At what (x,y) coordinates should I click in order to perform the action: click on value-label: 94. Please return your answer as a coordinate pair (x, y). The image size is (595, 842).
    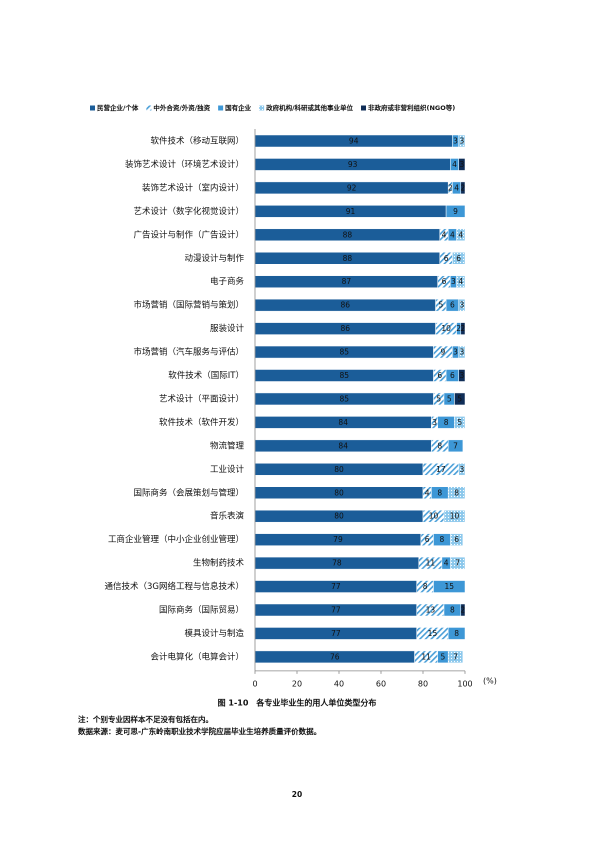
    Looking at the image, I should click on (354, 141).